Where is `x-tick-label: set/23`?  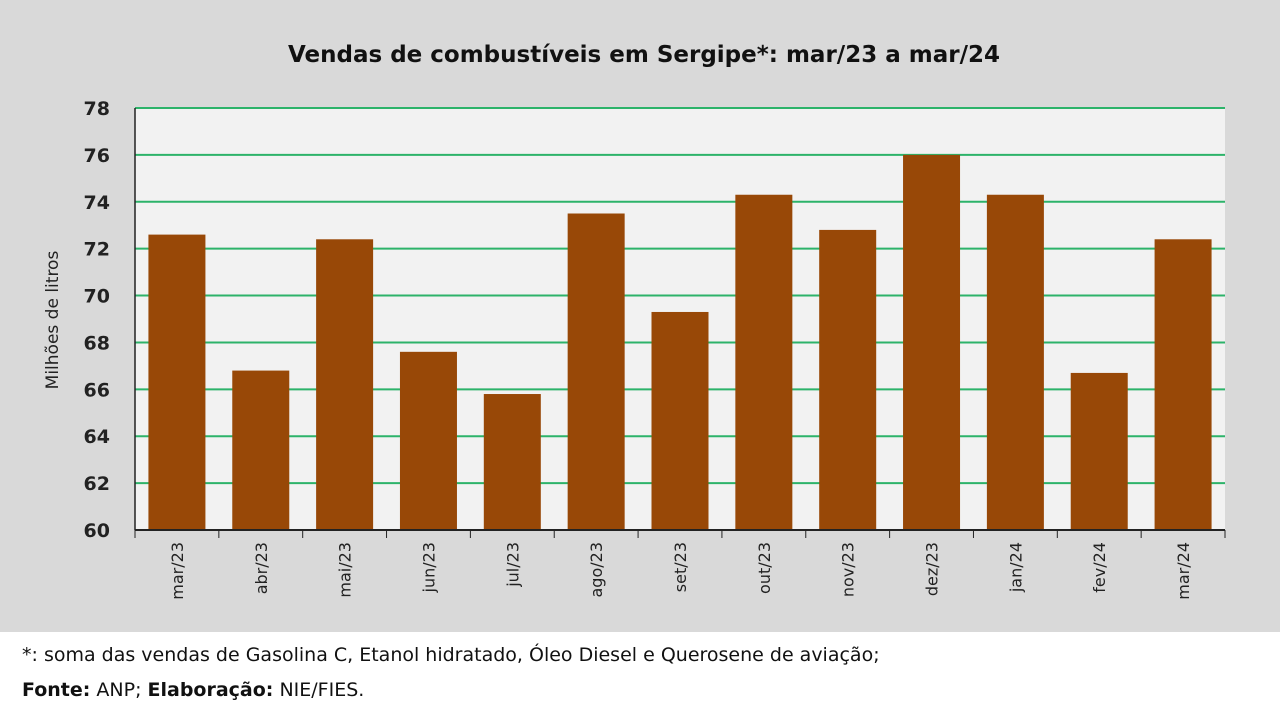 x-tick-label: set/23 is located at coordinates (680, 567).